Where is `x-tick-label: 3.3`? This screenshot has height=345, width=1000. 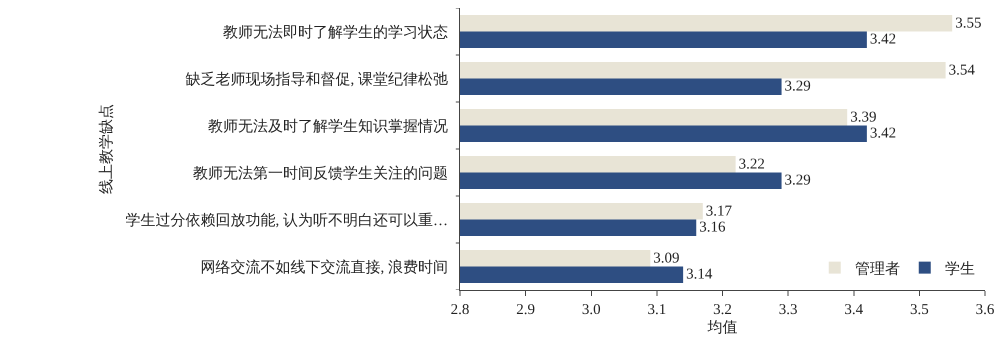 x-tick-label: 3.3 is located at coordinates (788, 310).